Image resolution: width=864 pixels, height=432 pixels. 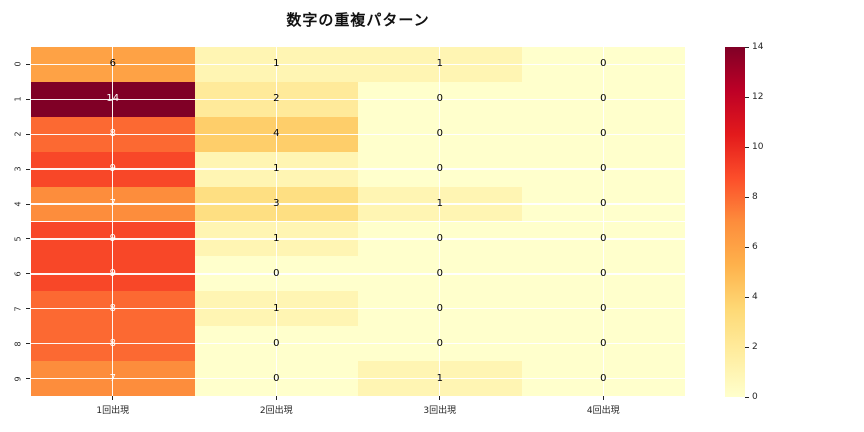 I want to click on x-tick-label: 3回出現, so click(x=440, y=411).